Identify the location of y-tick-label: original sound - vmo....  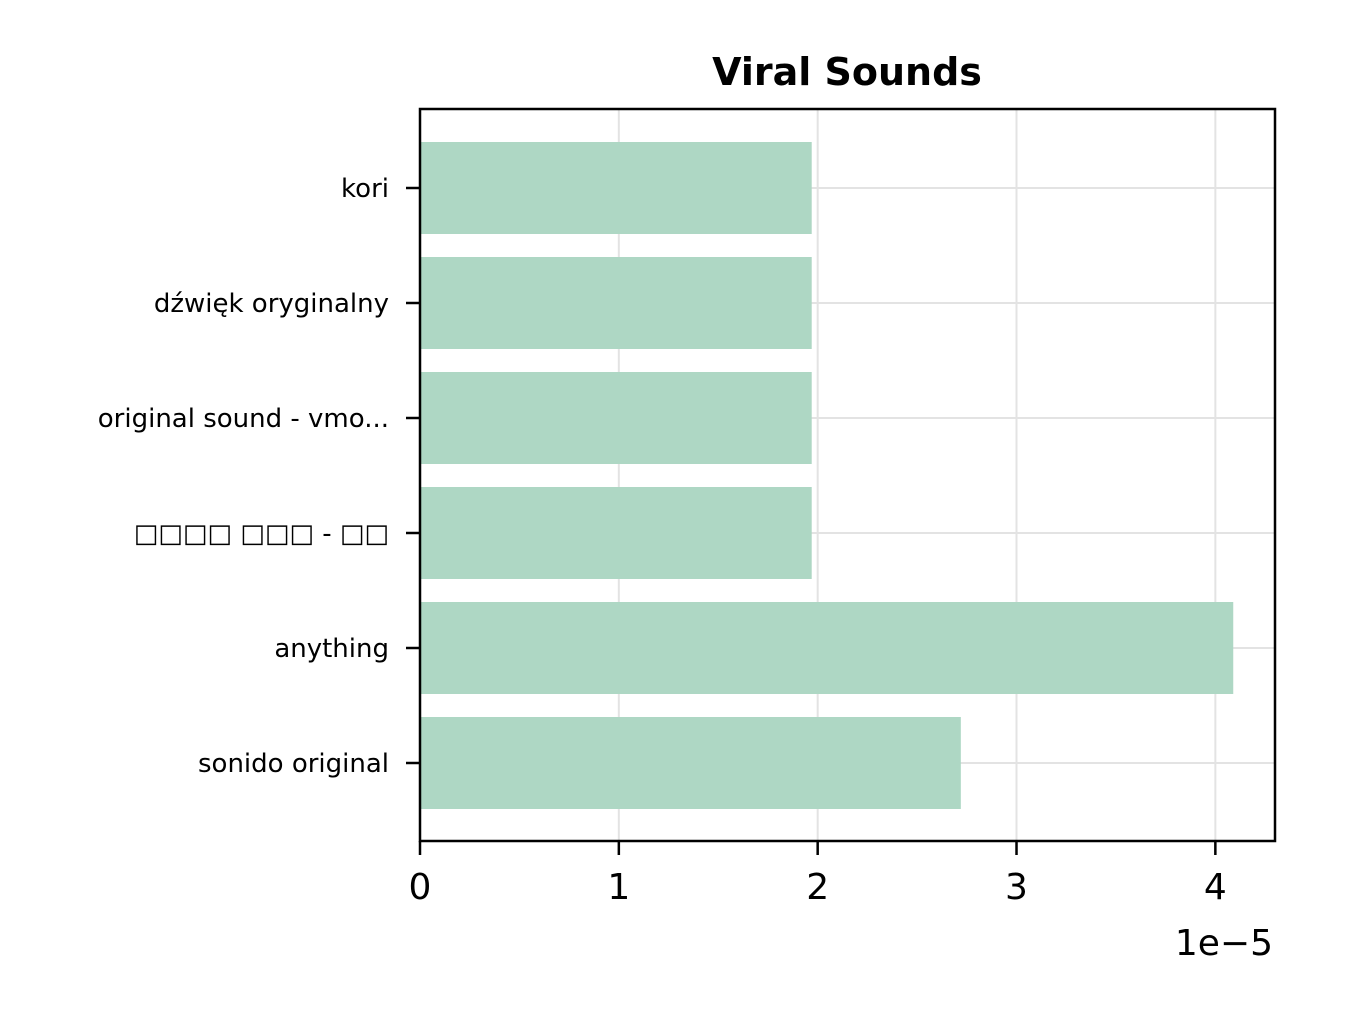
(243, 419).